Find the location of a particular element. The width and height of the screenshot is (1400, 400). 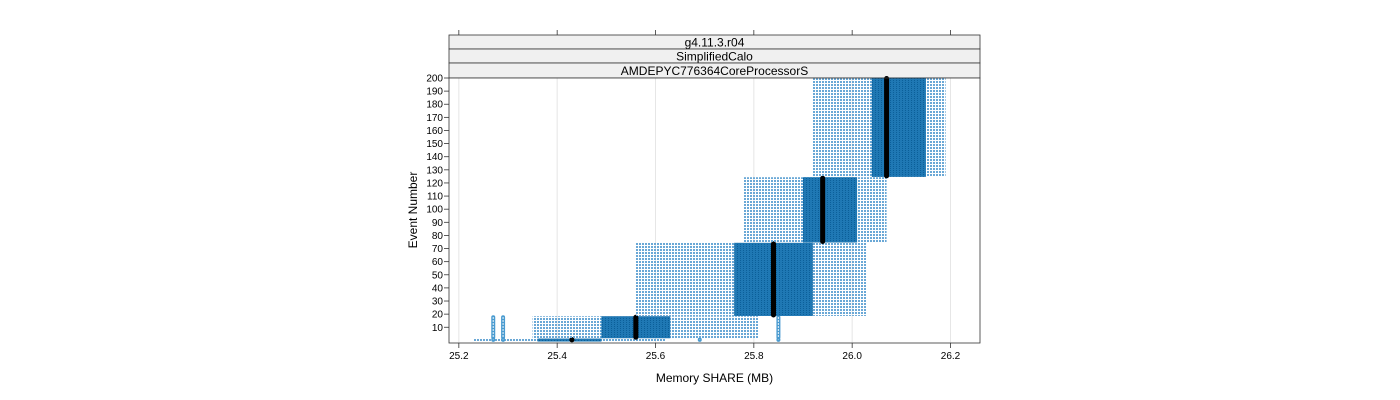

y-tick-label: 180 is located at coordinates (434, 105).